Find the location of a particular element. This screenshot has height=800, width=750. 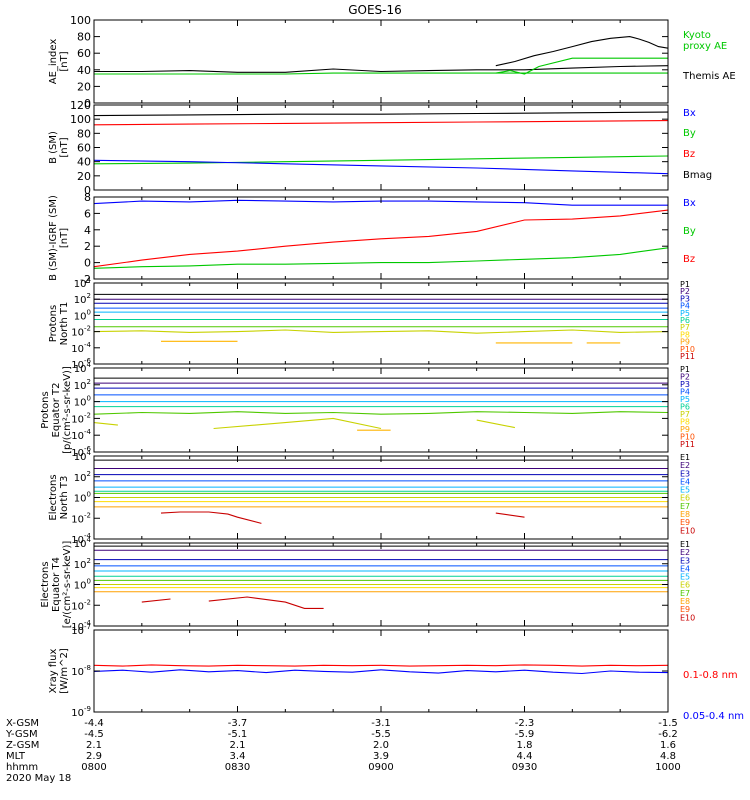

x-tick-label: 2.1 is located at coordinates (238, 745).